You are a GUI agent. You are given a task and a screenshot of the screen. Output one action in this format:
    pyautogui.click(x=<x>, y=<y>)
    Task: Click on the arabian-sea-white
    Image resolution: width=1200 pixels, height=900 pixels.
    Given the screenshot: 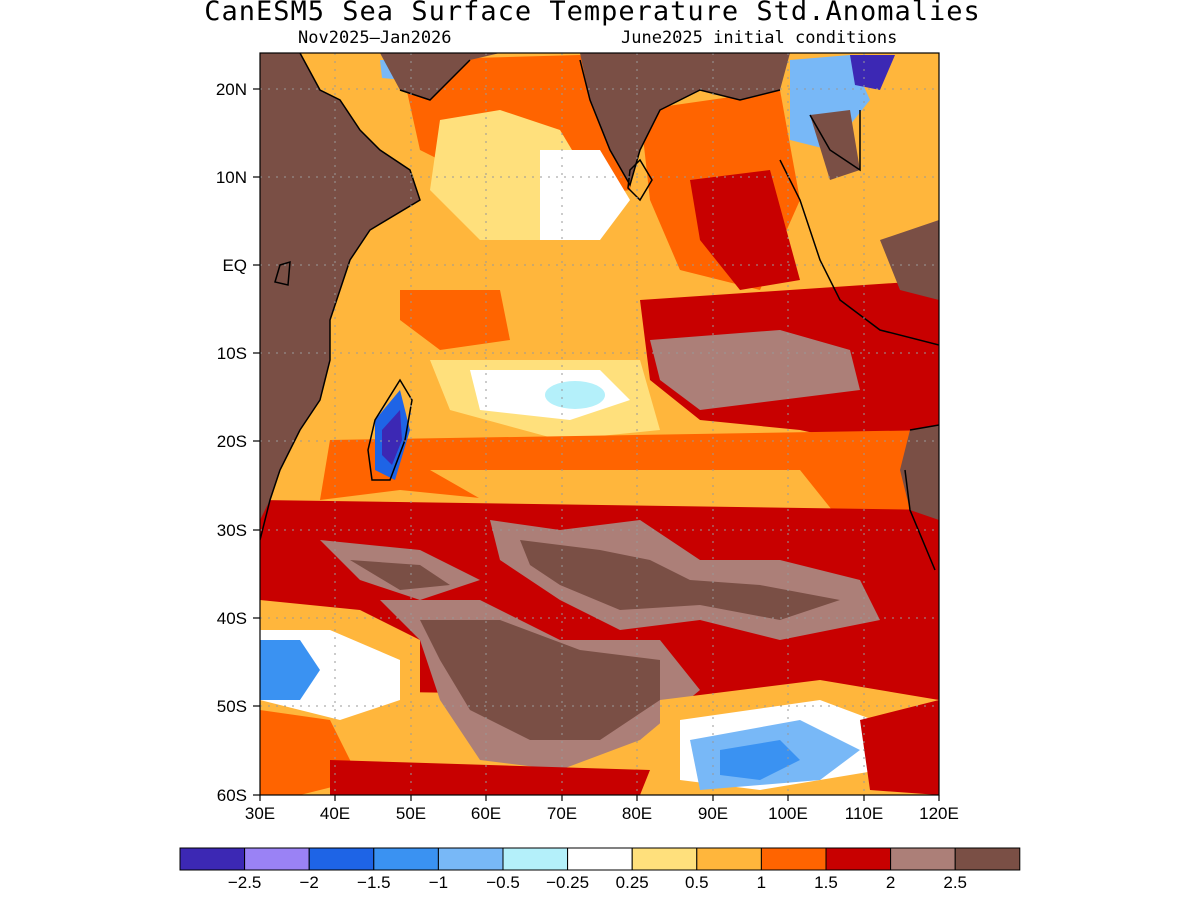 What is the action you would take?
    pyautogui.click(x=585, y=195)
    